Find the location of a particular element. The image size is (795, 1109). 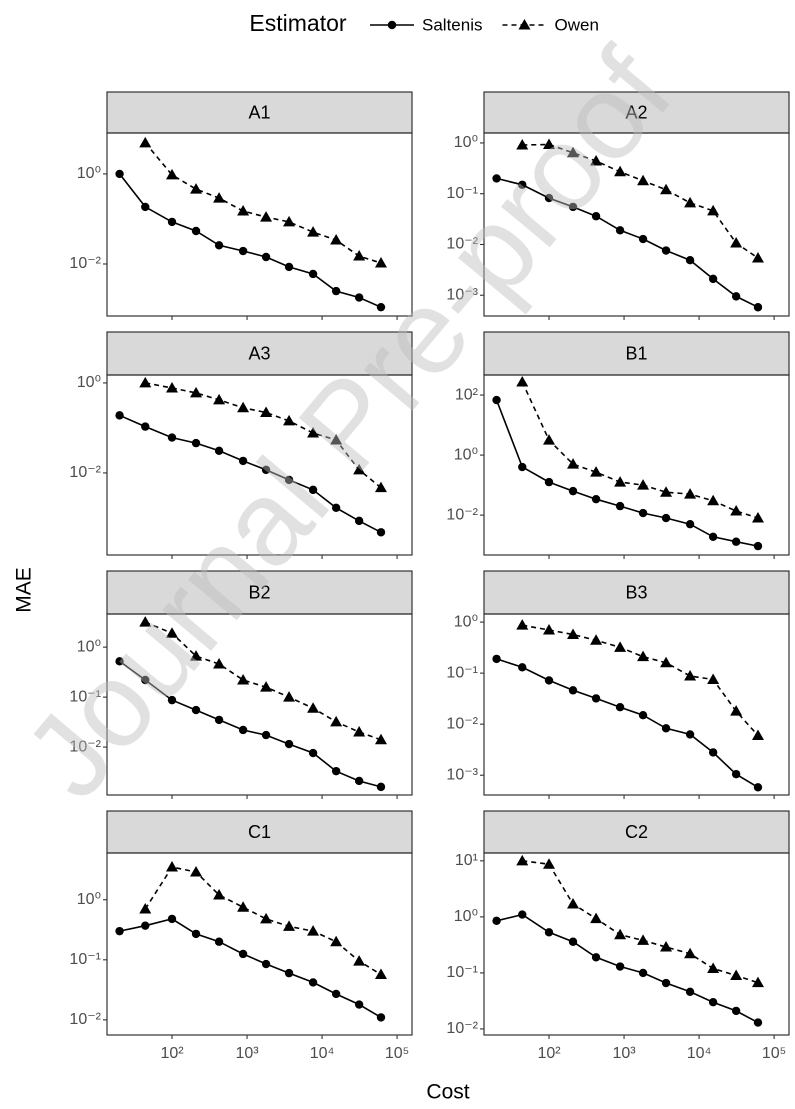

x-tick-label: 10⁵ is located at coordinates (774, 1053).